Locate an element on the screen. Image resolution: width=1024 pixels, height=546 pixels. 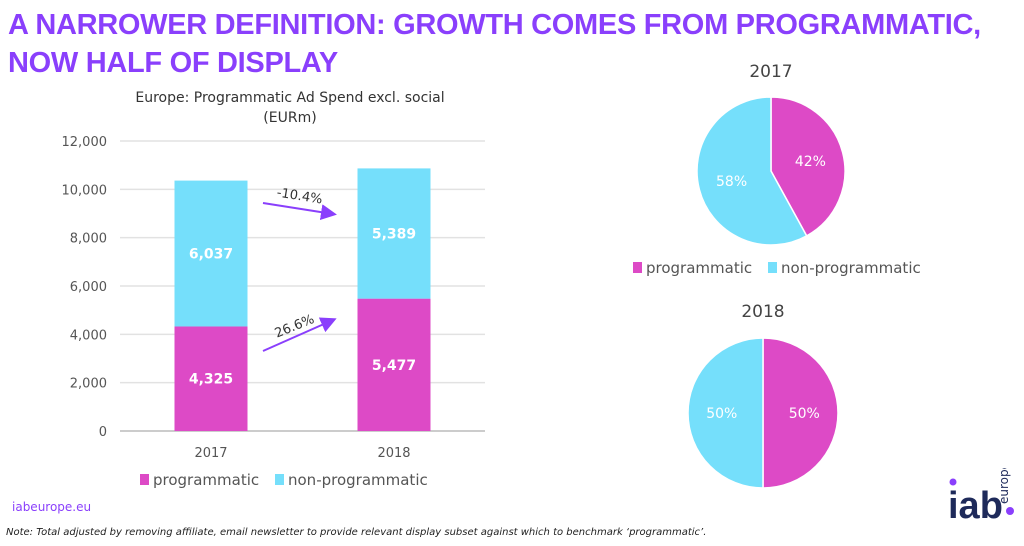
y-tick-label: 12,000 is located at coordinates (85, 142).